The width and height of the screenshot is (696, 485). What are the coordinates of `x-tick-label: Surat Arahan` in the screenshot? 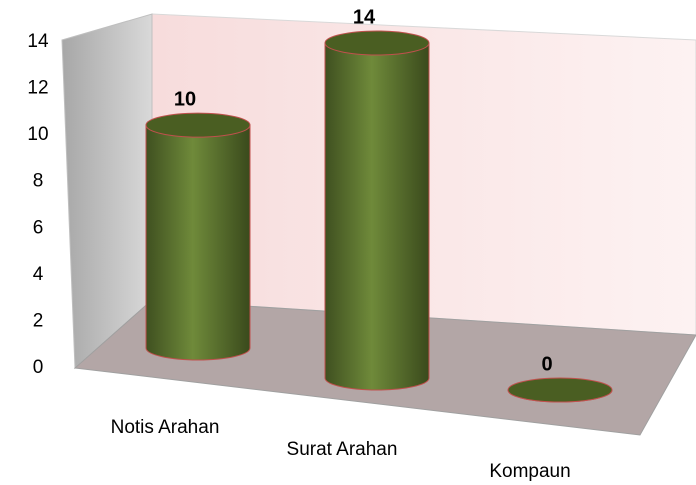 It's located at (342, 449).